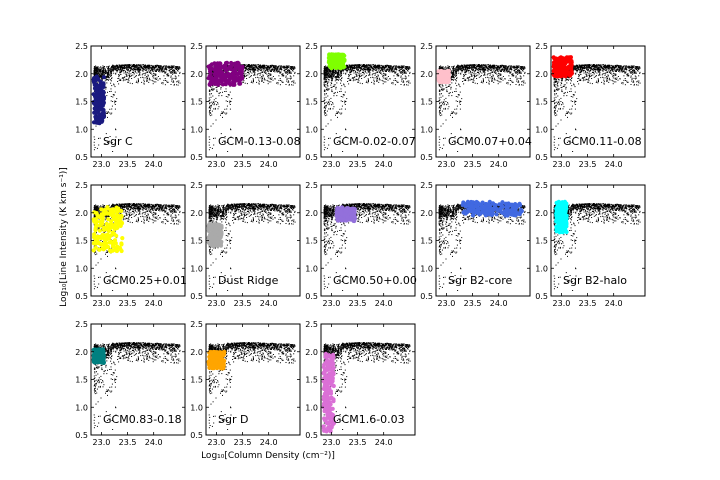 This screenshot has height=480, width=720. What do you see at coordinates (136, 108) in the screenshot?
I see `points-layer` at bounding box center [136, 108].